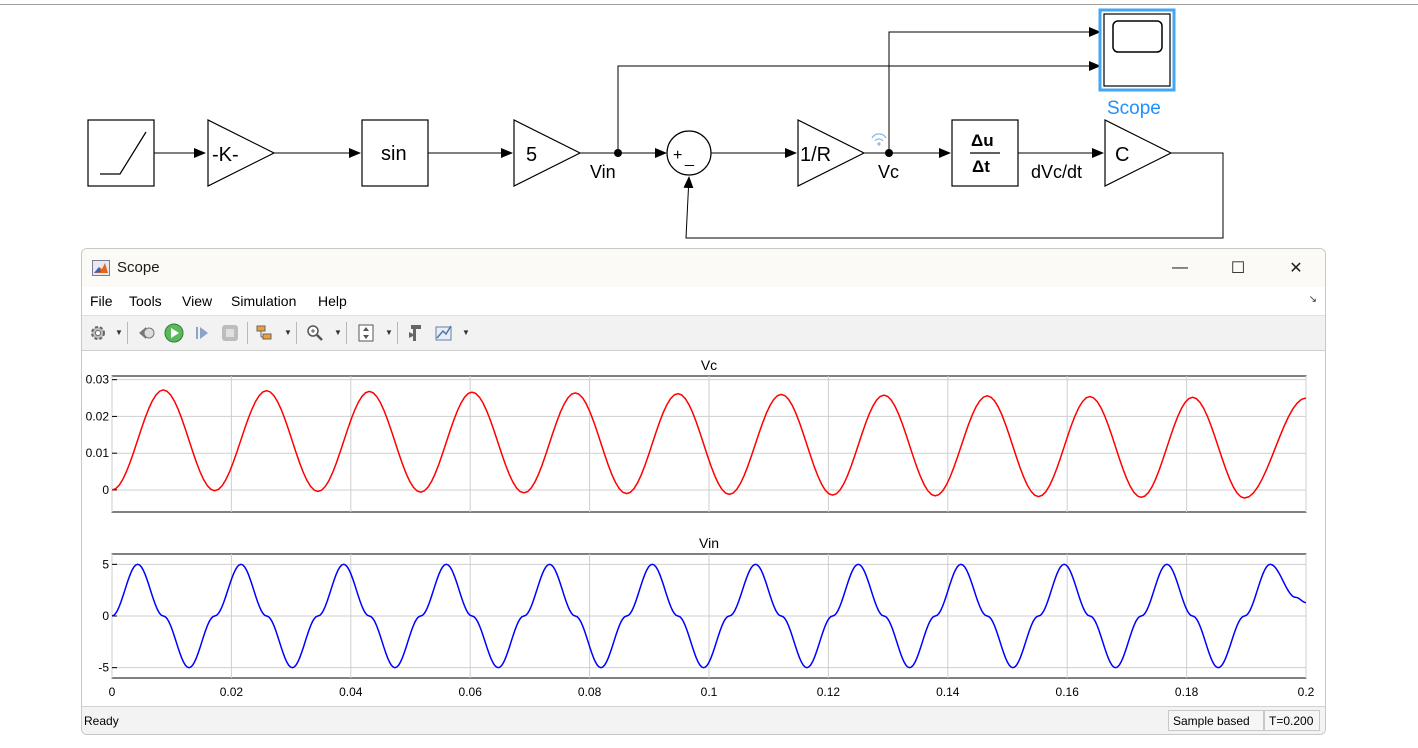 Image resolution: width=1418 pixels, height=748 pixels. Describe the element at coordinates (1138, 153) in the screenshot. I see `gain-c-block: C` at that location.